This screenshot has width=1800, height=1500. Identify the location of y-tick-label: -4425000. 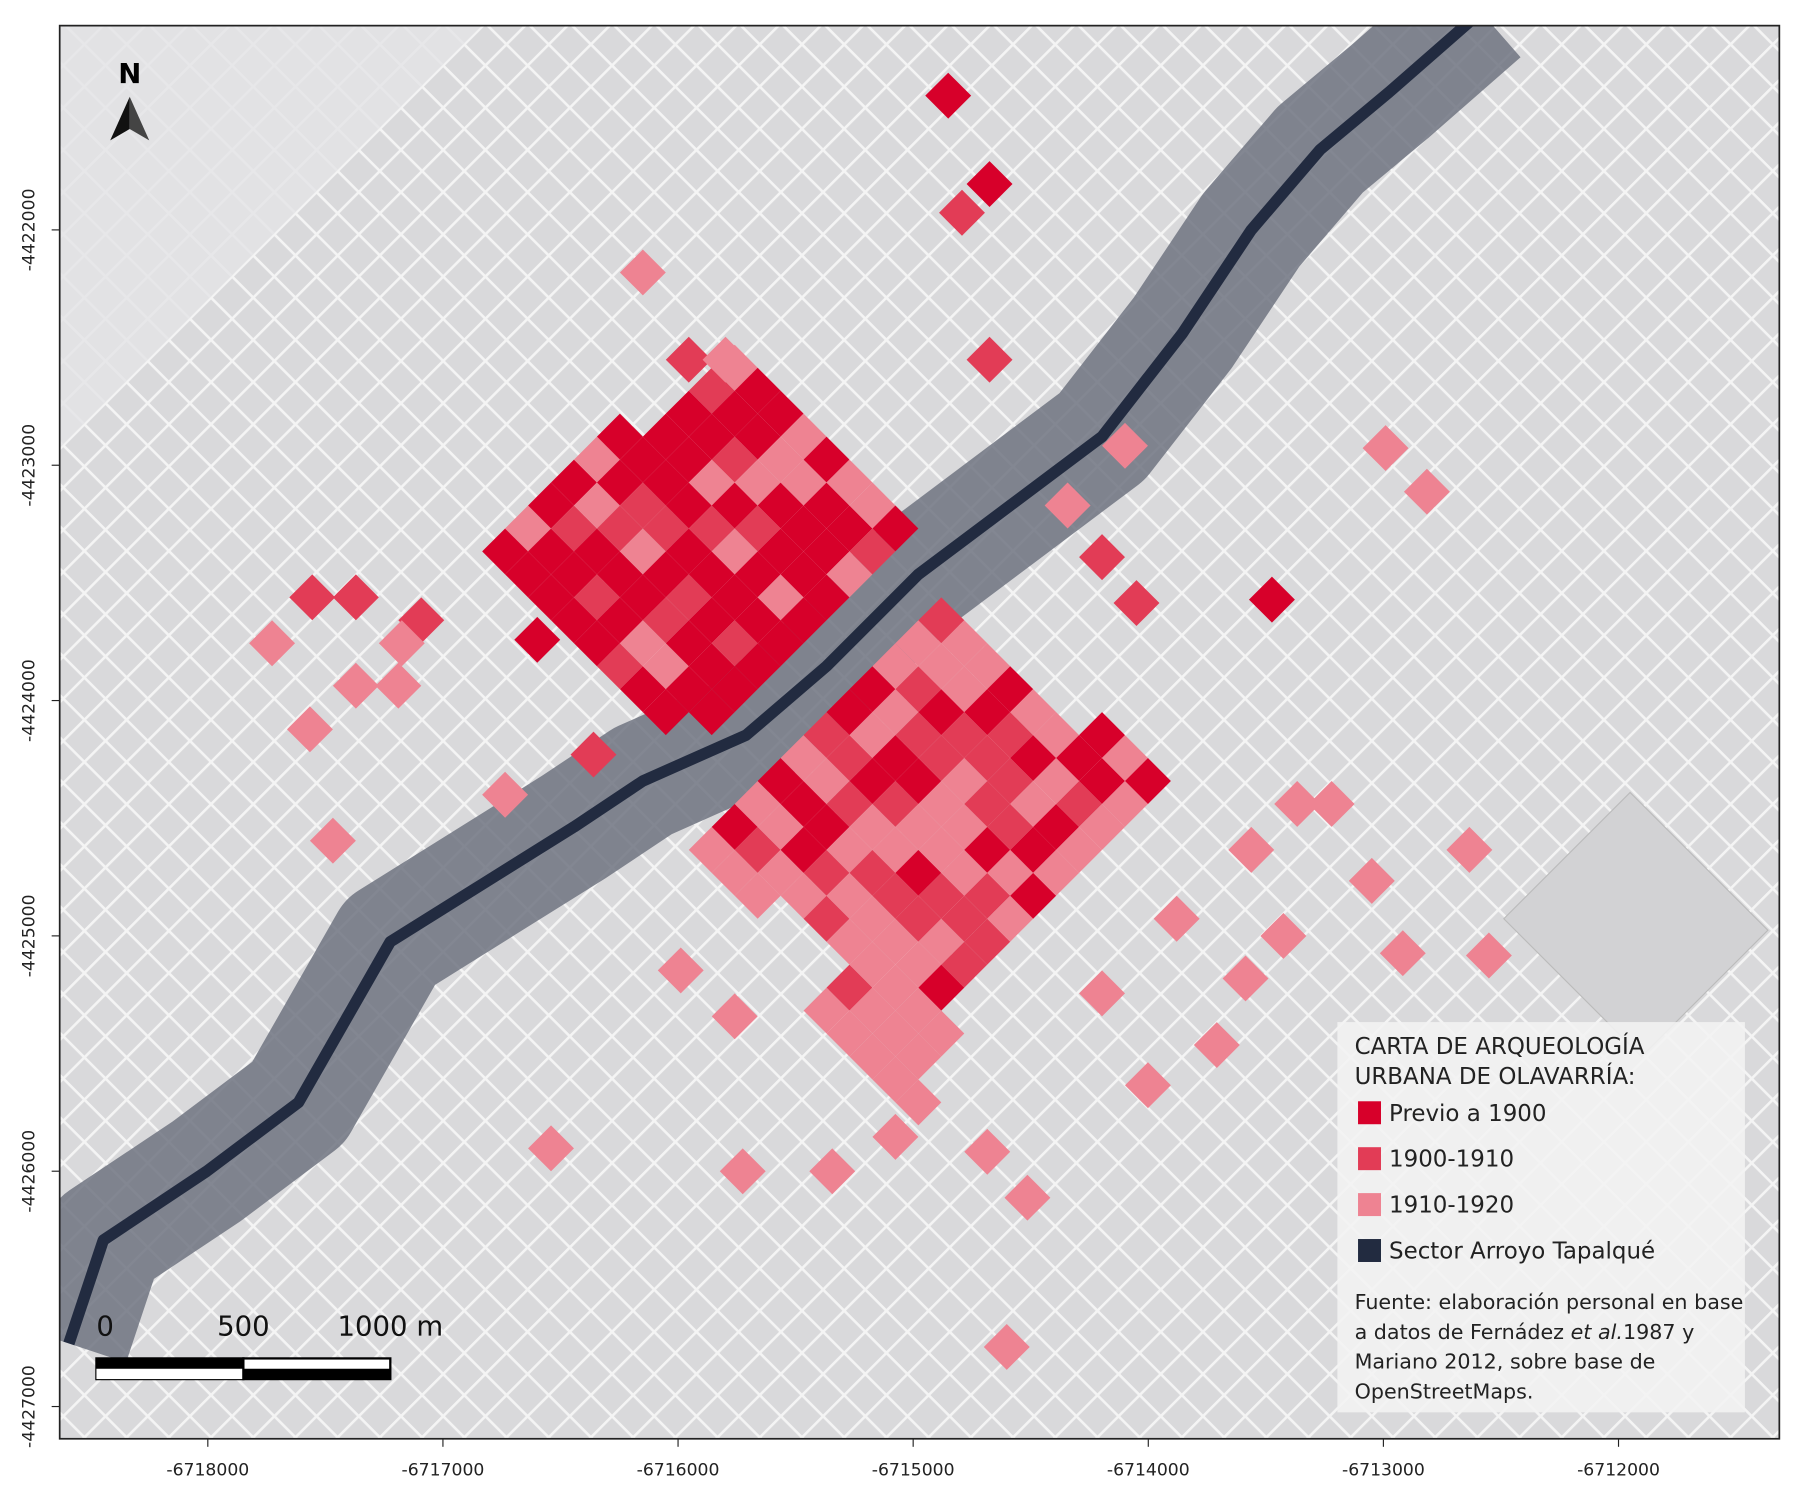
(29, 935).